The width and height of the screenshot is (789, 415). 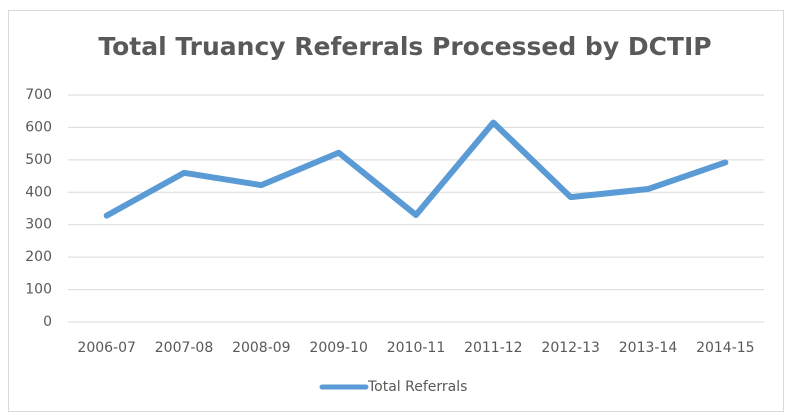 What do you see at coordinates (38, 160) in the screenshot?
I see `y-tick-label: 500` at bounding box center [38, 160].